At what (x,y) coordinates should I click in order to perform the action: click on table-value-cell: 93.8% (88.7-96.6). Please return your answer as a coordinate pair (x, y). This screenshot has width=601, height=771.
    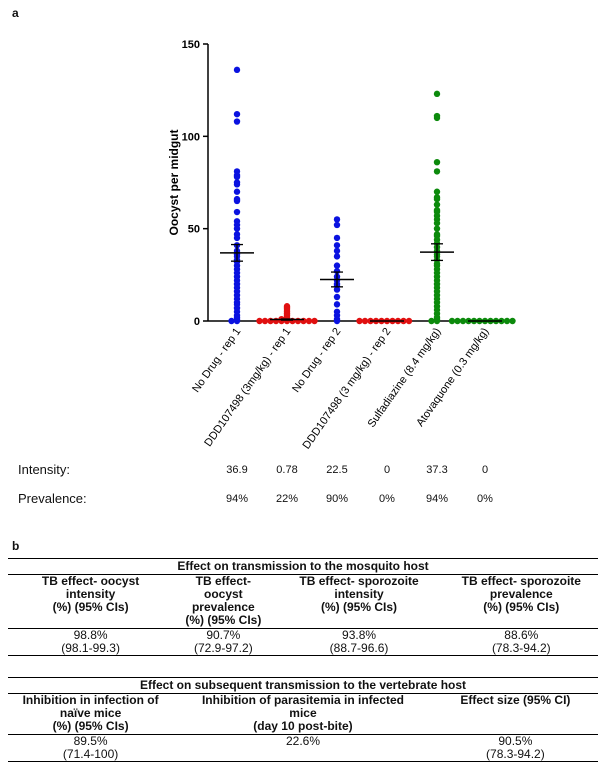
    Looking at the image, I should click on (359, 642).